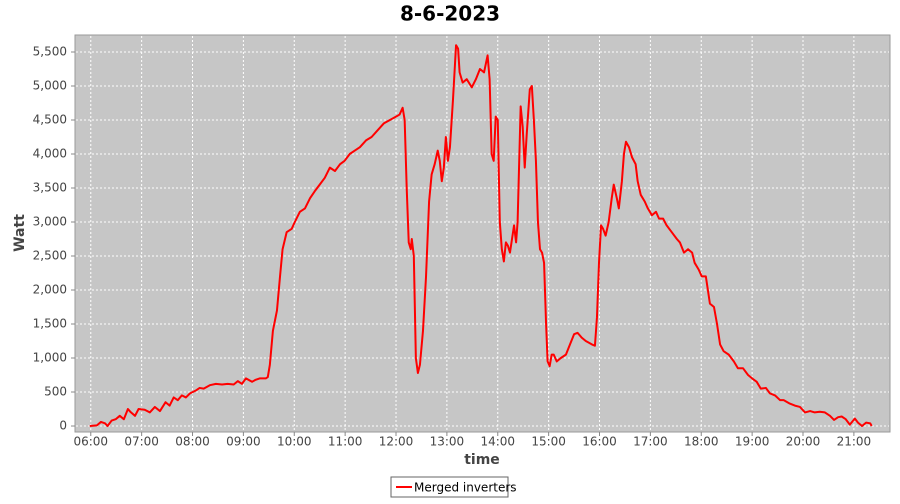 This screenshot has width=900, height=504. What do you see at coordinates (599, 442) in the screenshot?
I see `x-tick-label: 16:00` at bounding box center [599, 442].